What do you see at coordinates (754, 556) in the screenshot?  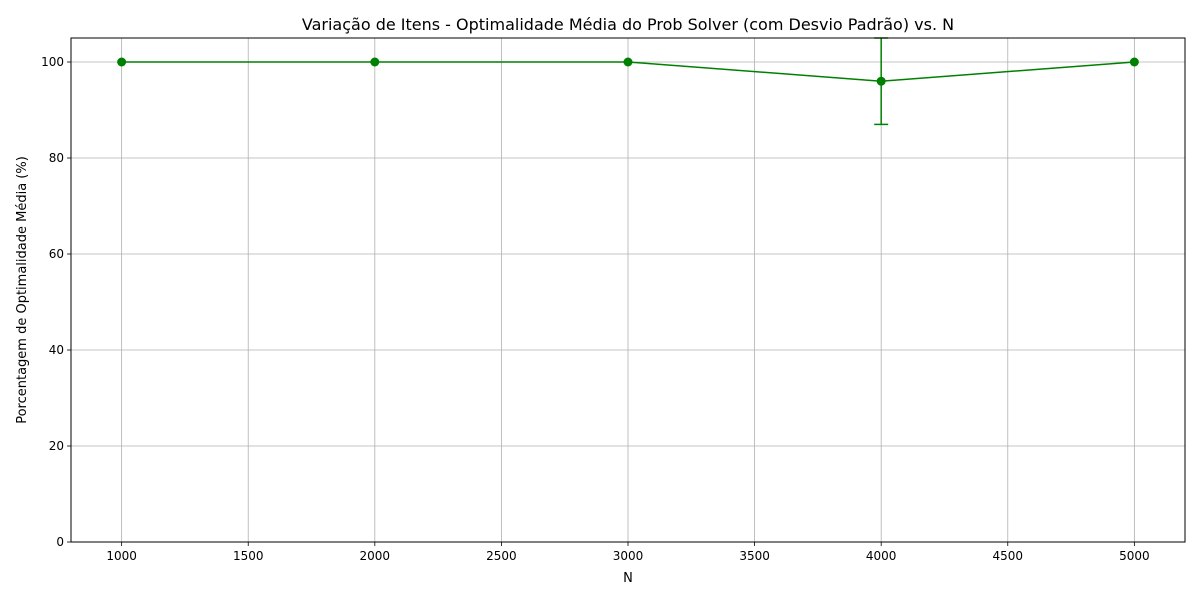 I see `x-tick-label: 3500` at bounding box center [754, 556].